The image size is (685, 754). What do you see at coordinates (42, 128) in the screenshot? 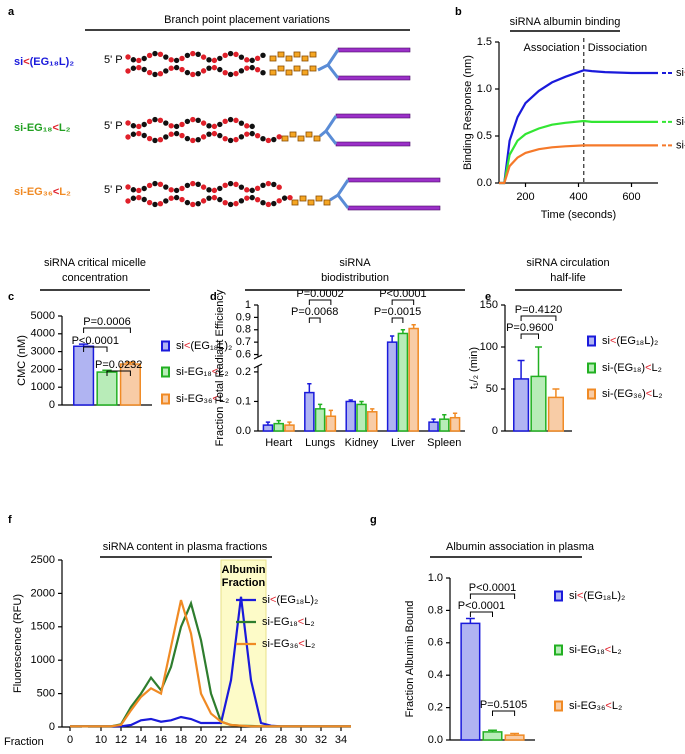
I see `construct-name: si-EG₁₈<L₂` at bounding box center [42, 128].